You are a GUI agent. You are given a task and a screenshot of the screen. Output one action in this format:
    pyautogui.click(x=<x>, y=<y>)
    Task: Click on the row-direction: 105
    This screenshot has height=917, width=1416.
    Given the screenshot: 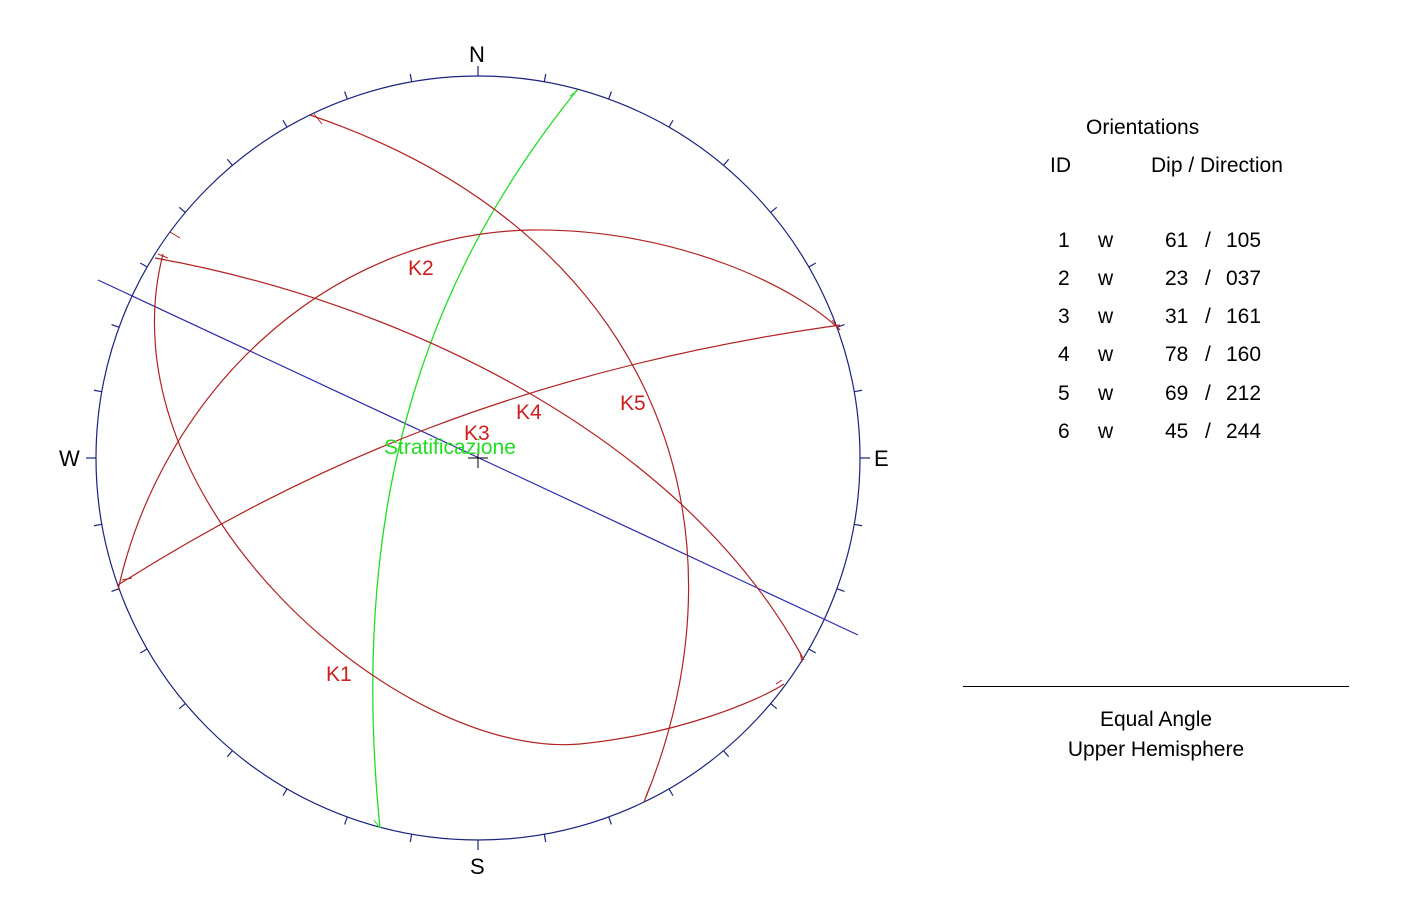 What is the action you would take?
    pyautogui.click(x=1244, y=240)
    